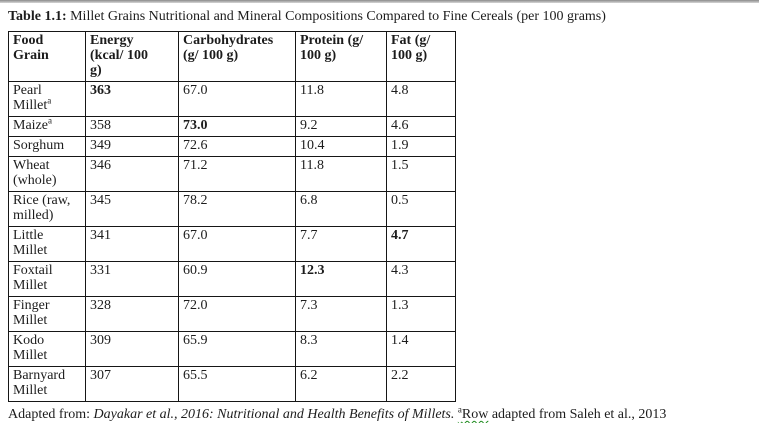  What do you see at coordinates (132, 244) in the screenshot?
I see `energy-cell: 341` at bounding box center [132, 244].